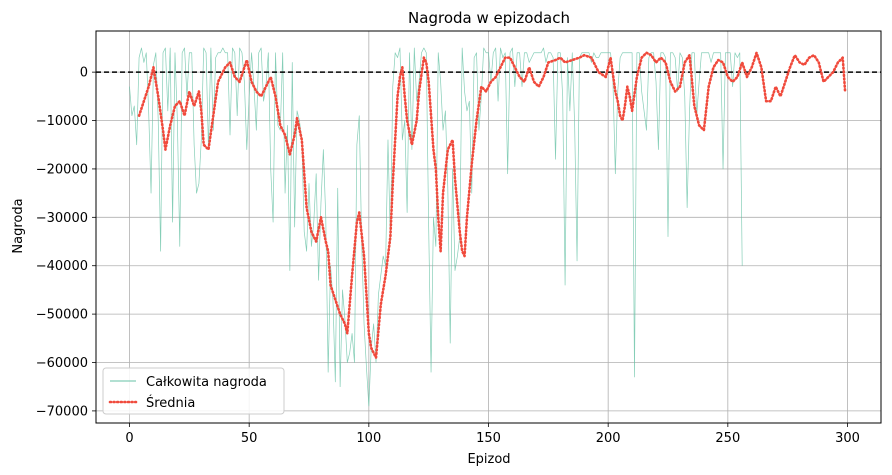 This screenshot has height=475, width=892. What do you see at coordinates (62, 266) in the screenshot?
I see `y-tick-label: −40000` at bounding box center [62, 266].